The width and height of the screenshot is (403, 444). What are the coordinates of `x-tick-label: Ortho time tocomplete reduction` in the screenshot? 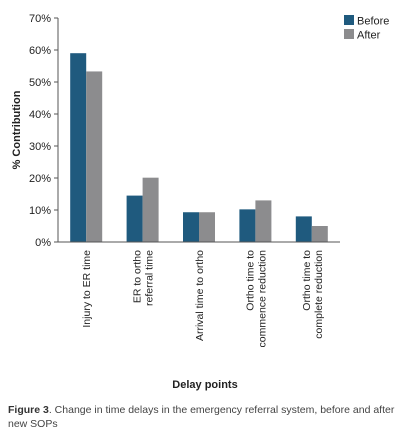 It's located at (313, 294).